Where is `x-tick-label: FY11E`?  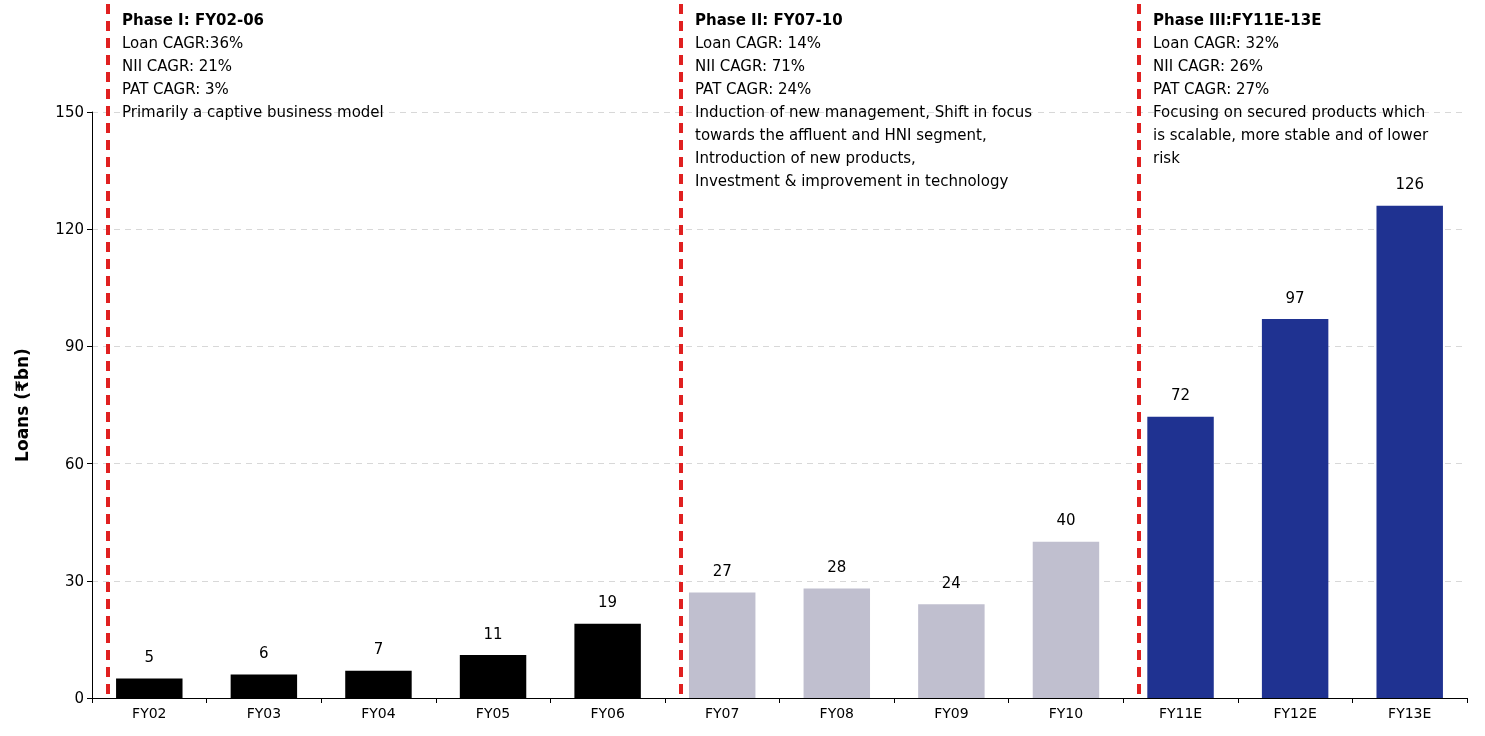
x-tick-label: FY11E is located at coordinates (1180, 713).